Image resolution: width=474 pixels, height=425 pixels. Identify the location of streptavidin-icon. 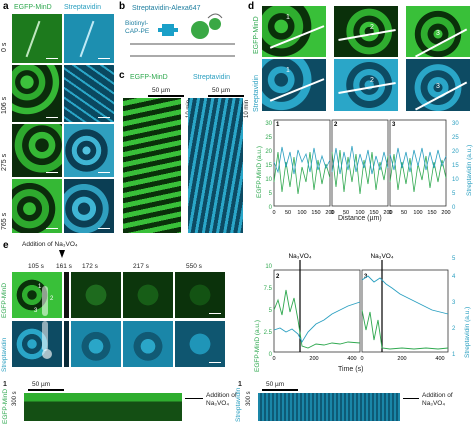
(168, 30).